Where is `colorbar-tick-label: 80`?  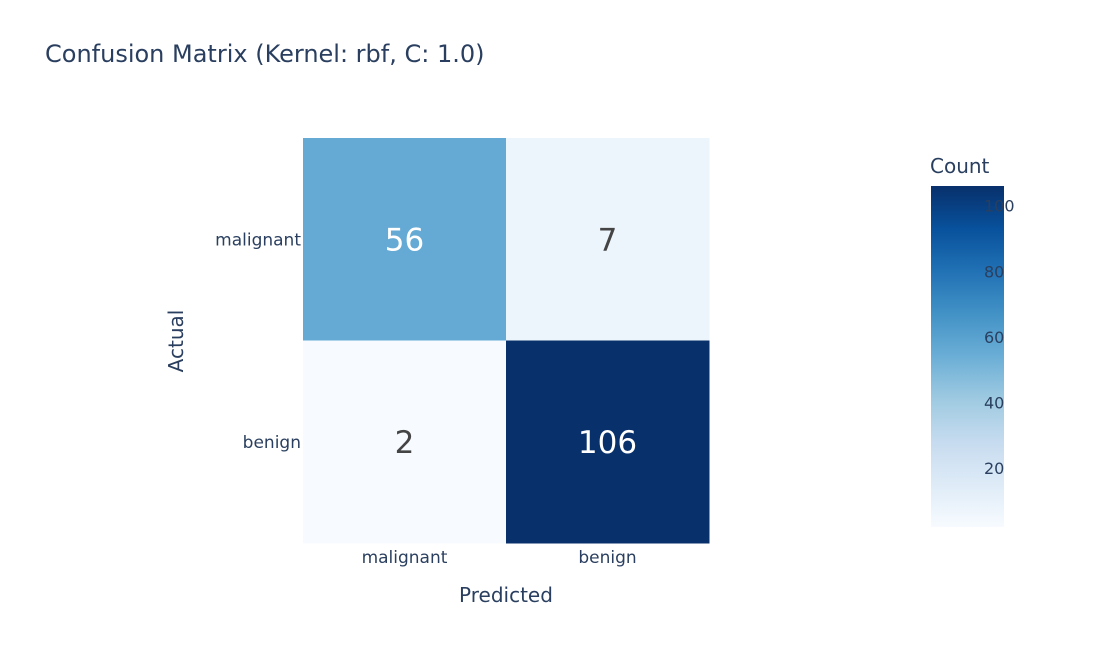 colorbar-tick-label: 80 is located at coordinates (994, 271).